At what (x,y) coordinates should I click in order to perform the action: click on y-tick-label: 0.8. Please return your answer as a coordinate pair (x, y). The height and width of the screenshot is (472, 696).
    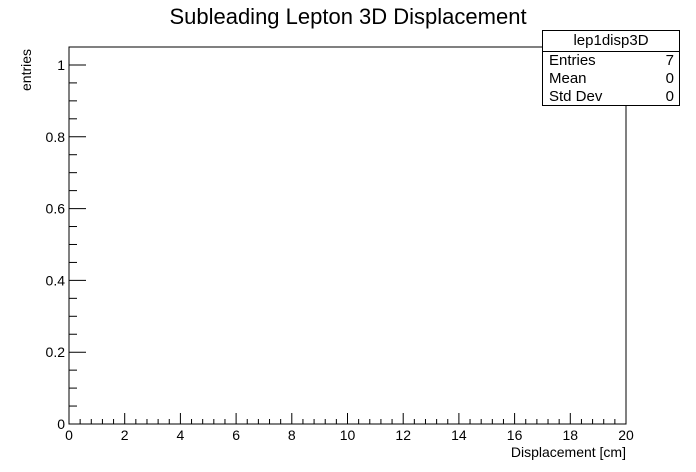
    Looking at the image, I should click on (56, 137).